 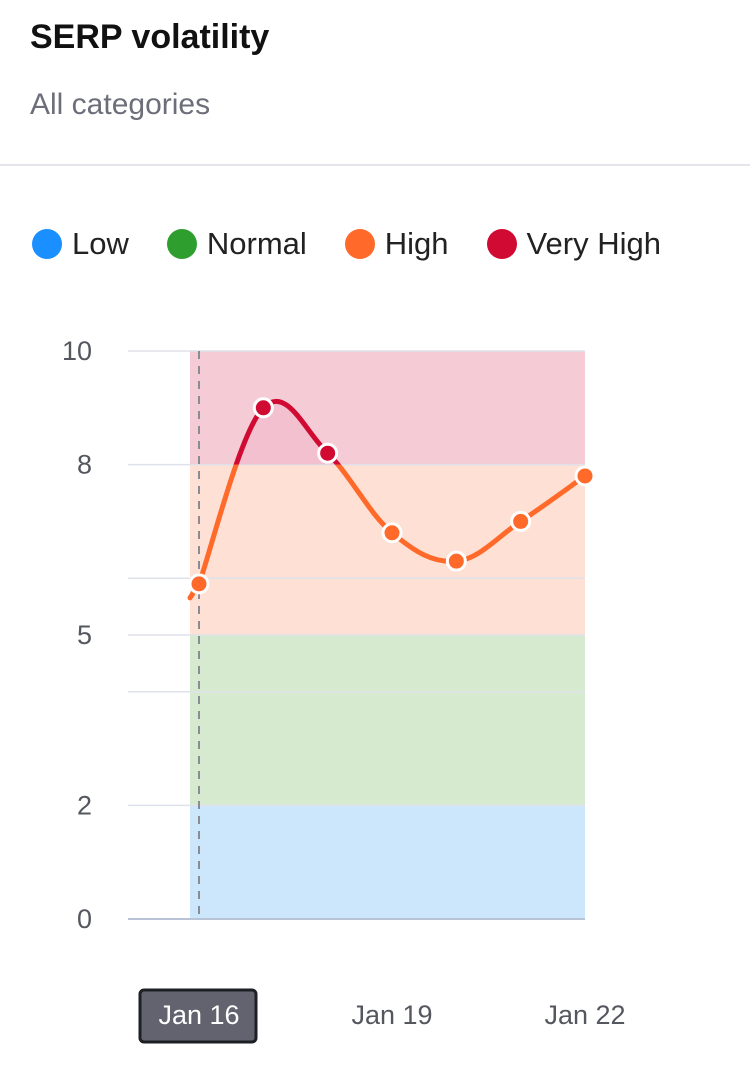 I want to click on legend-item-very-high: Very High, so click(x=573, y=244).